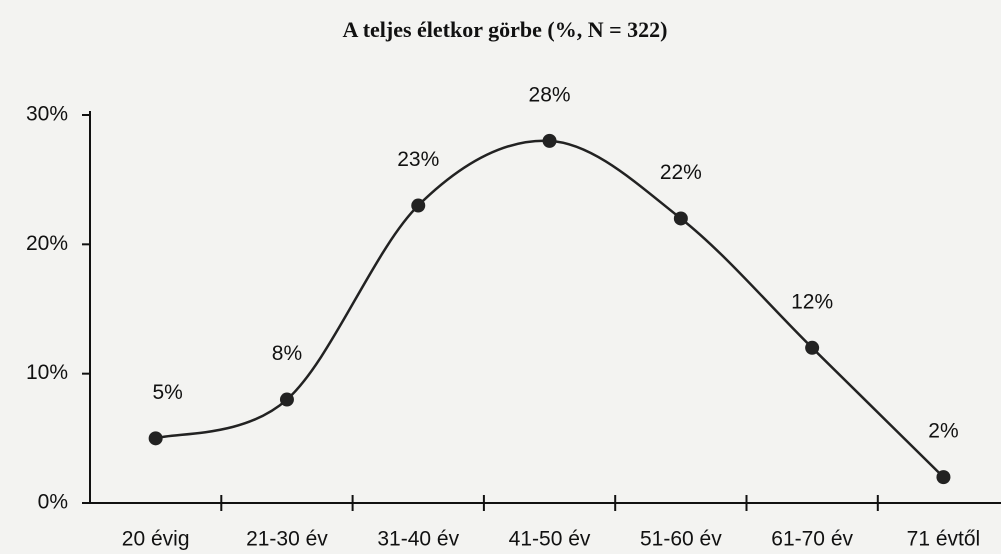 The height and width of the screenshot is (554, 1001). What do you see at coordinates (287, 353) in the screenshot?
I see `data-label: 8%` at bounding box center [287, 353].